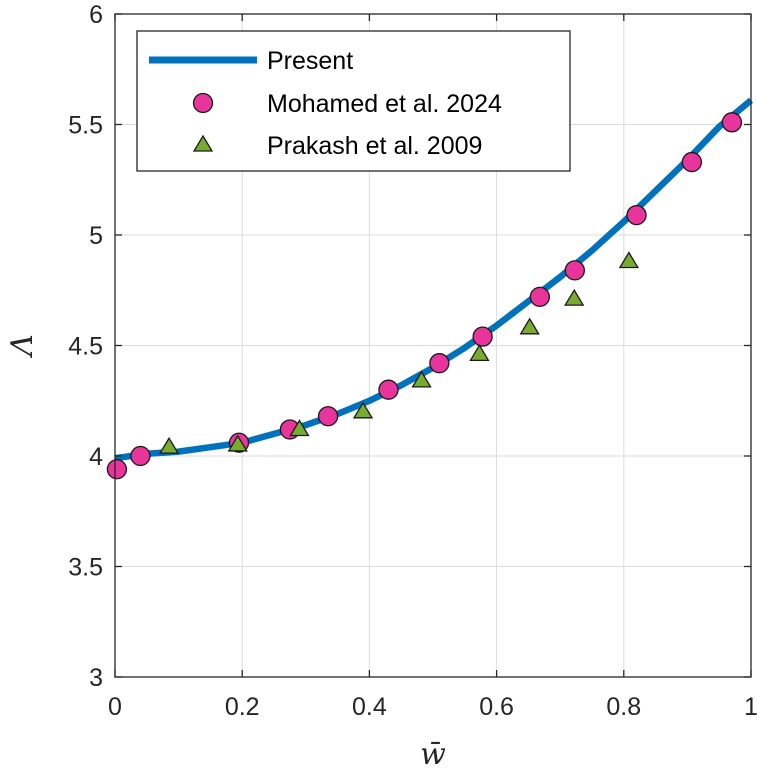  What do you see at coordinates (203, 103) in the screenshot?
I see `legend-swatch-mohamed` at bounding box center [203, 103].